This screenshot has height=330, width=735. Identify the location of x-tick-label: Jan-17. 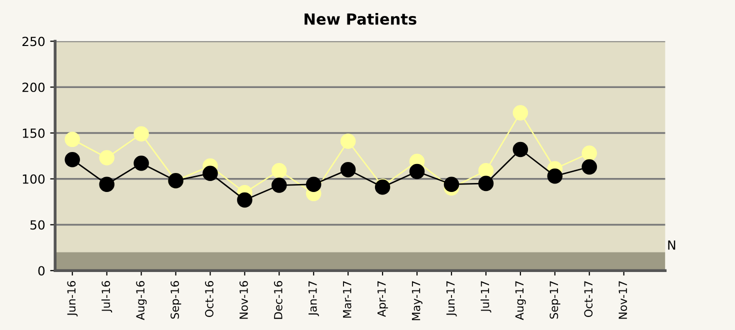
(313, 298).